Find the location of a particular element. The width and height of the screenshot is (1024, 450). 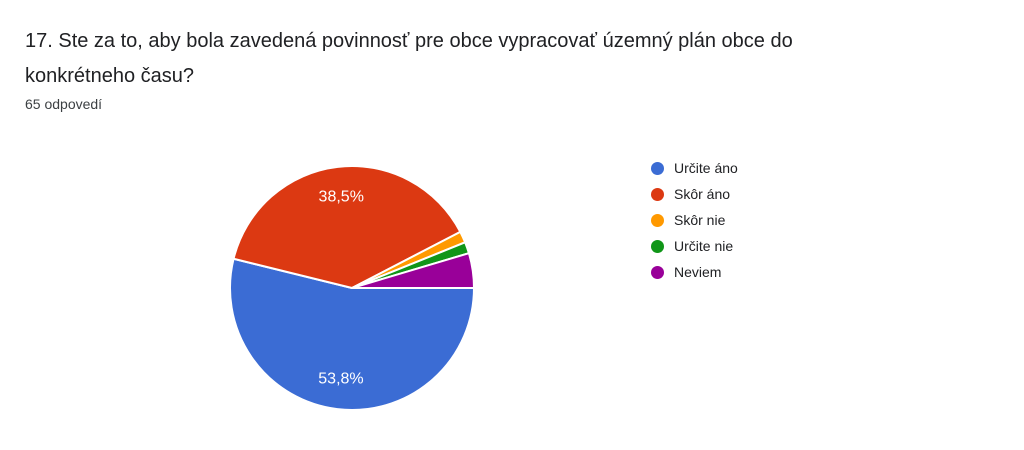

legend-label: Určite nie is located at coordinates (704, 246).